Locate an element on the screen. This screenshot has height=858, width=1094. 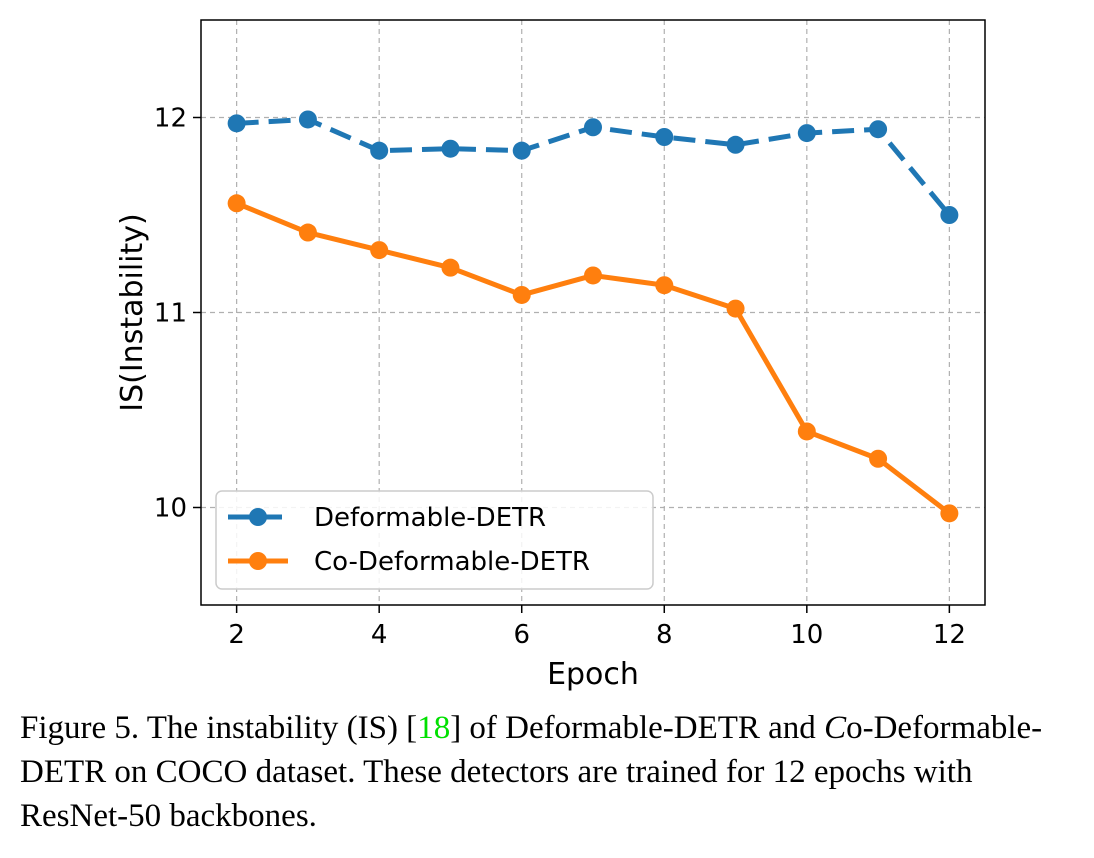
y-tick-label: 10 is located at coordinates (170, 509).